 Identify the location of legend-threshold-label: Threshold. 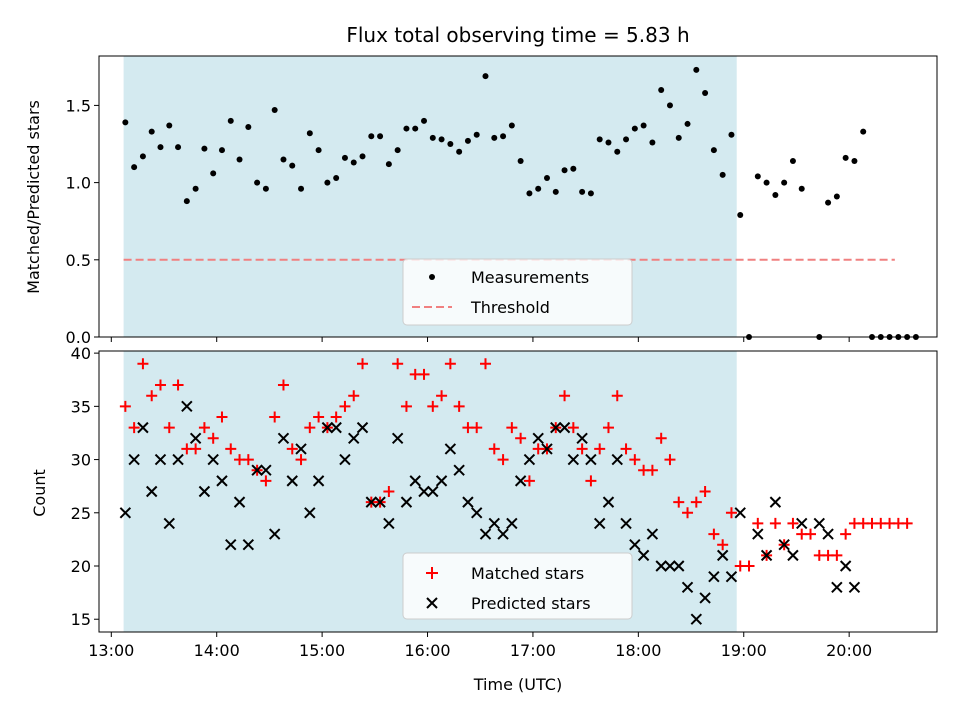
(510, 307).